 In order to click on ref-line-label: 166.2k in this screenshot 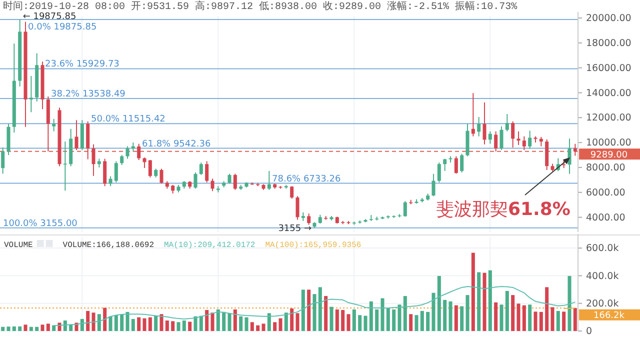, I will do `click(610, 316)`.